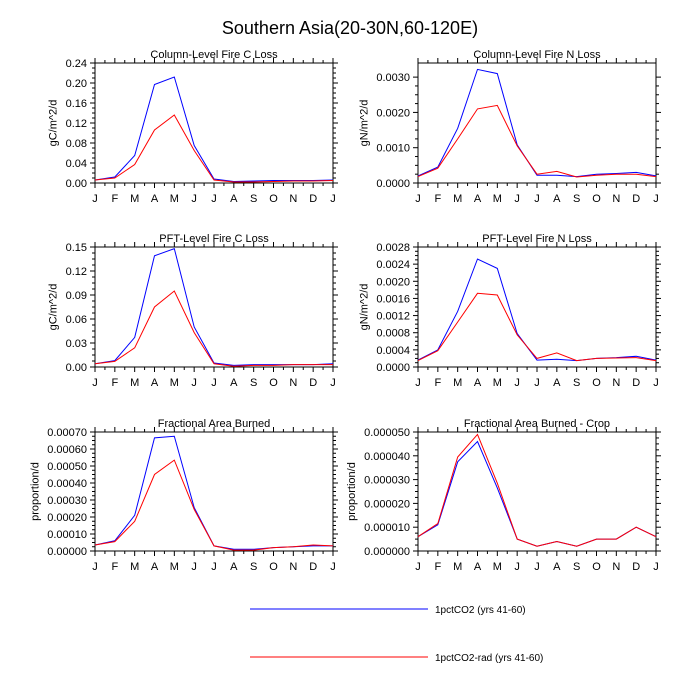 The height and width of the screenshot is (700, 700). Describe the element at coordinates (393, 78) in the screenshot. I see `y-tick-label: 0.0030` at that location.